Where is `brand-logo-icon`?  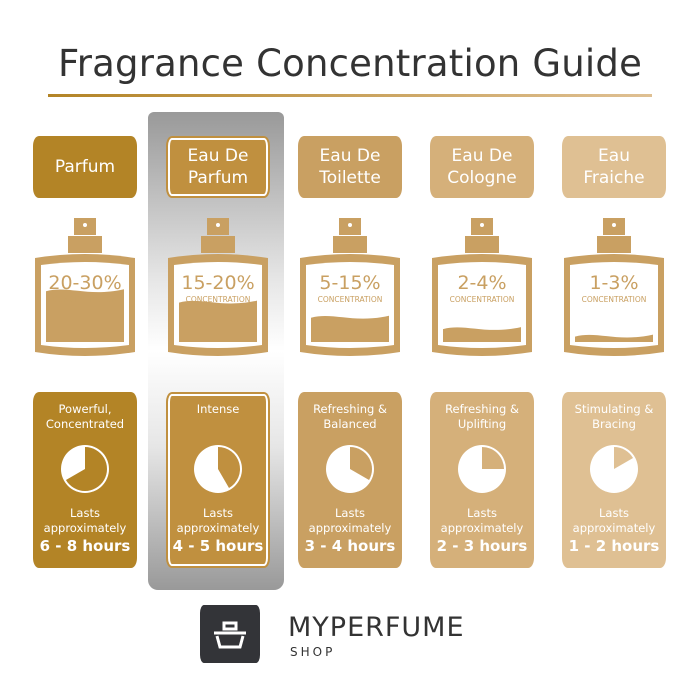
brand-logo-icon is located at coordinates (230, 634).